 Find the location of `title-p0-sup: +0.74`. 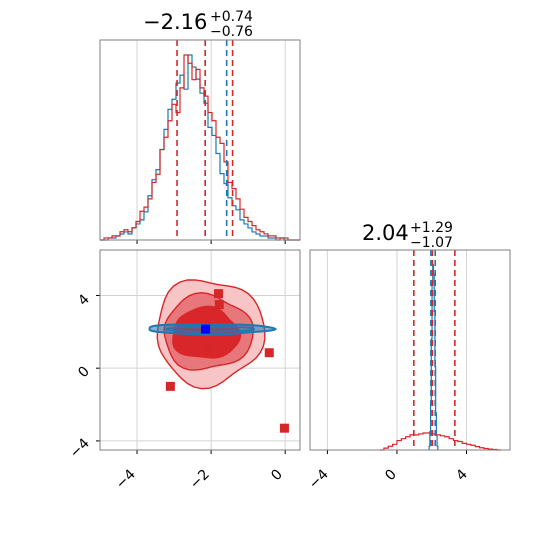

title-p0-sup: +0.74 is located at coordinates (231, 17).